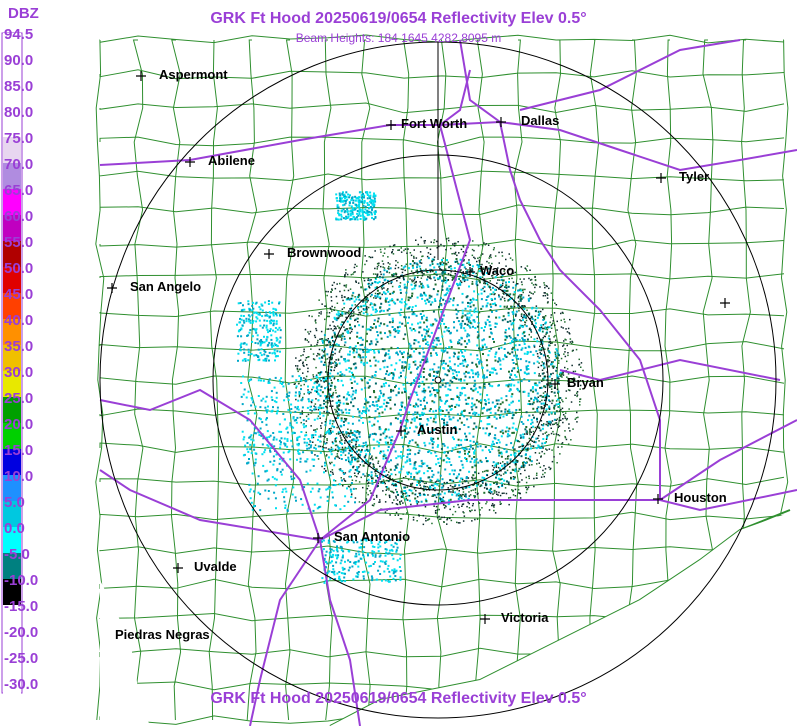  Describe the element at coordinates (125, 653) in the screenshot. I see `mexico-area` at that location.